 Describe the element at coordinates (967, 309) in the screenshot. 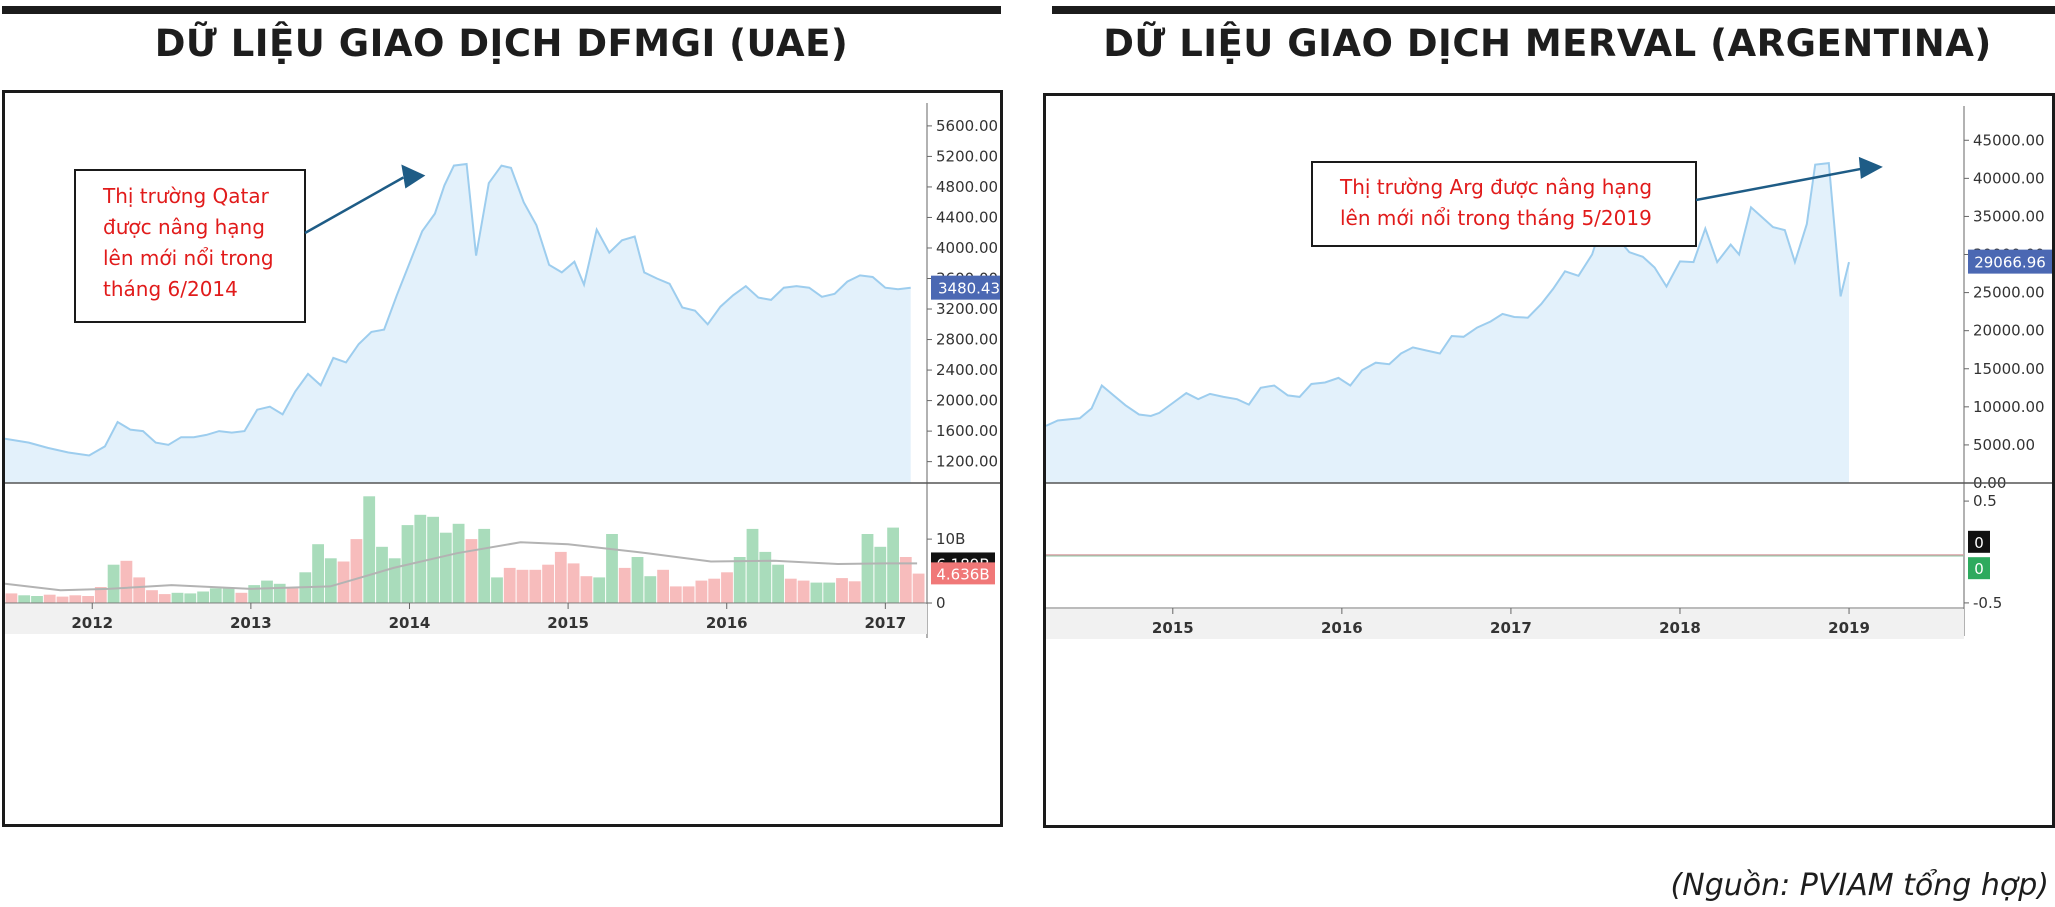

I see `price-tick-label: 3200.00` at that location.